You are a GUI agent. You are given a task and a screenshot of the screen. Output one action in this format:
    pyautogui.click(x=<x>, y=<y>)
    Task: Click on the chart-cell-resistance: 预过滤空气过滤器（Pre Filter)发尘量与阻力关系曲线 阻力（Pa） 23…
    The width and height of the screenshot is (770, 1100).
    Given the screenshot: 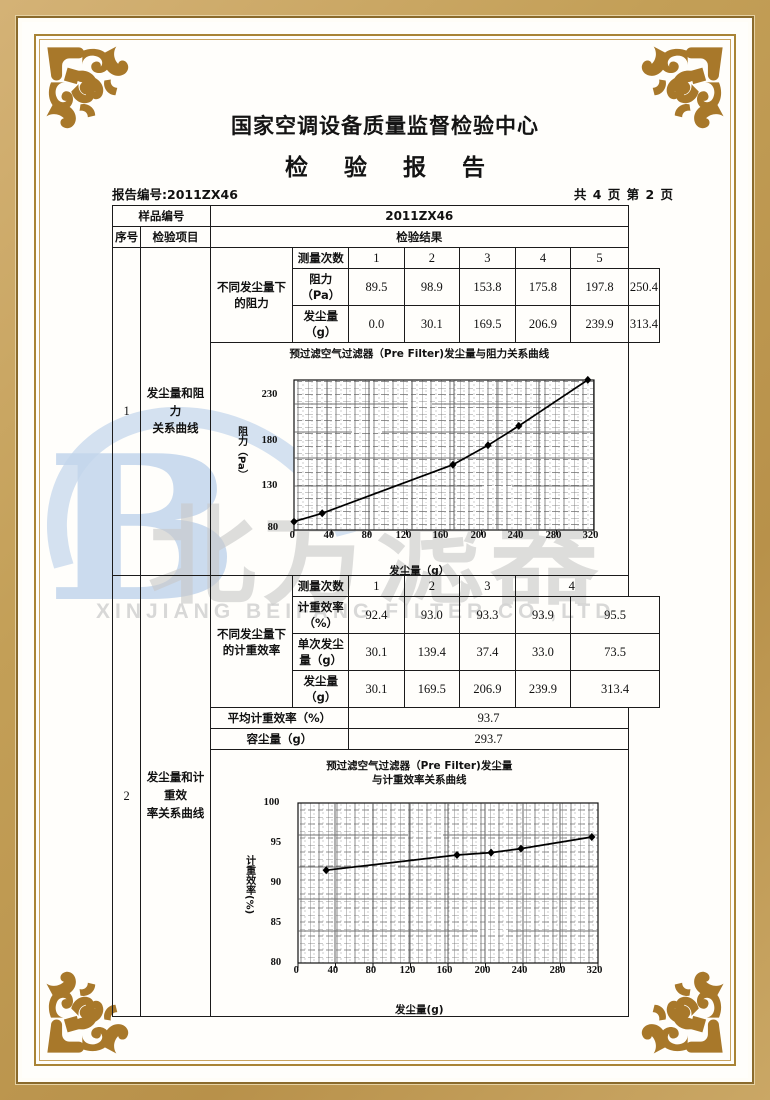 What is the action you would take?
    pyautogui.click(x=419, y=459)
    